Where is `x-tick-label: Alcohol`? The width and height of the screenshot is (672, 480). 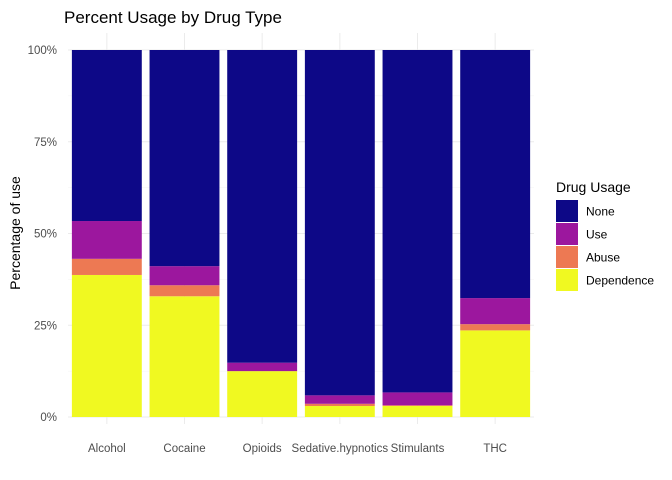 x-tick-label: Alcohol is located at coordinates (107, 449).